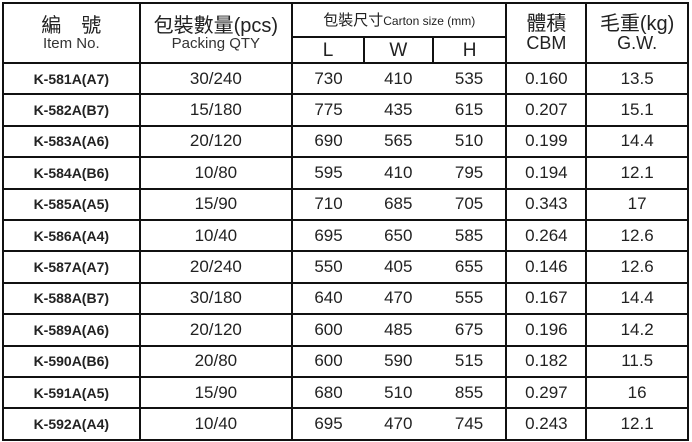  Describe the element at coordinates (470, 424) in the screenshot. I see `cell-h: 745` at that location.